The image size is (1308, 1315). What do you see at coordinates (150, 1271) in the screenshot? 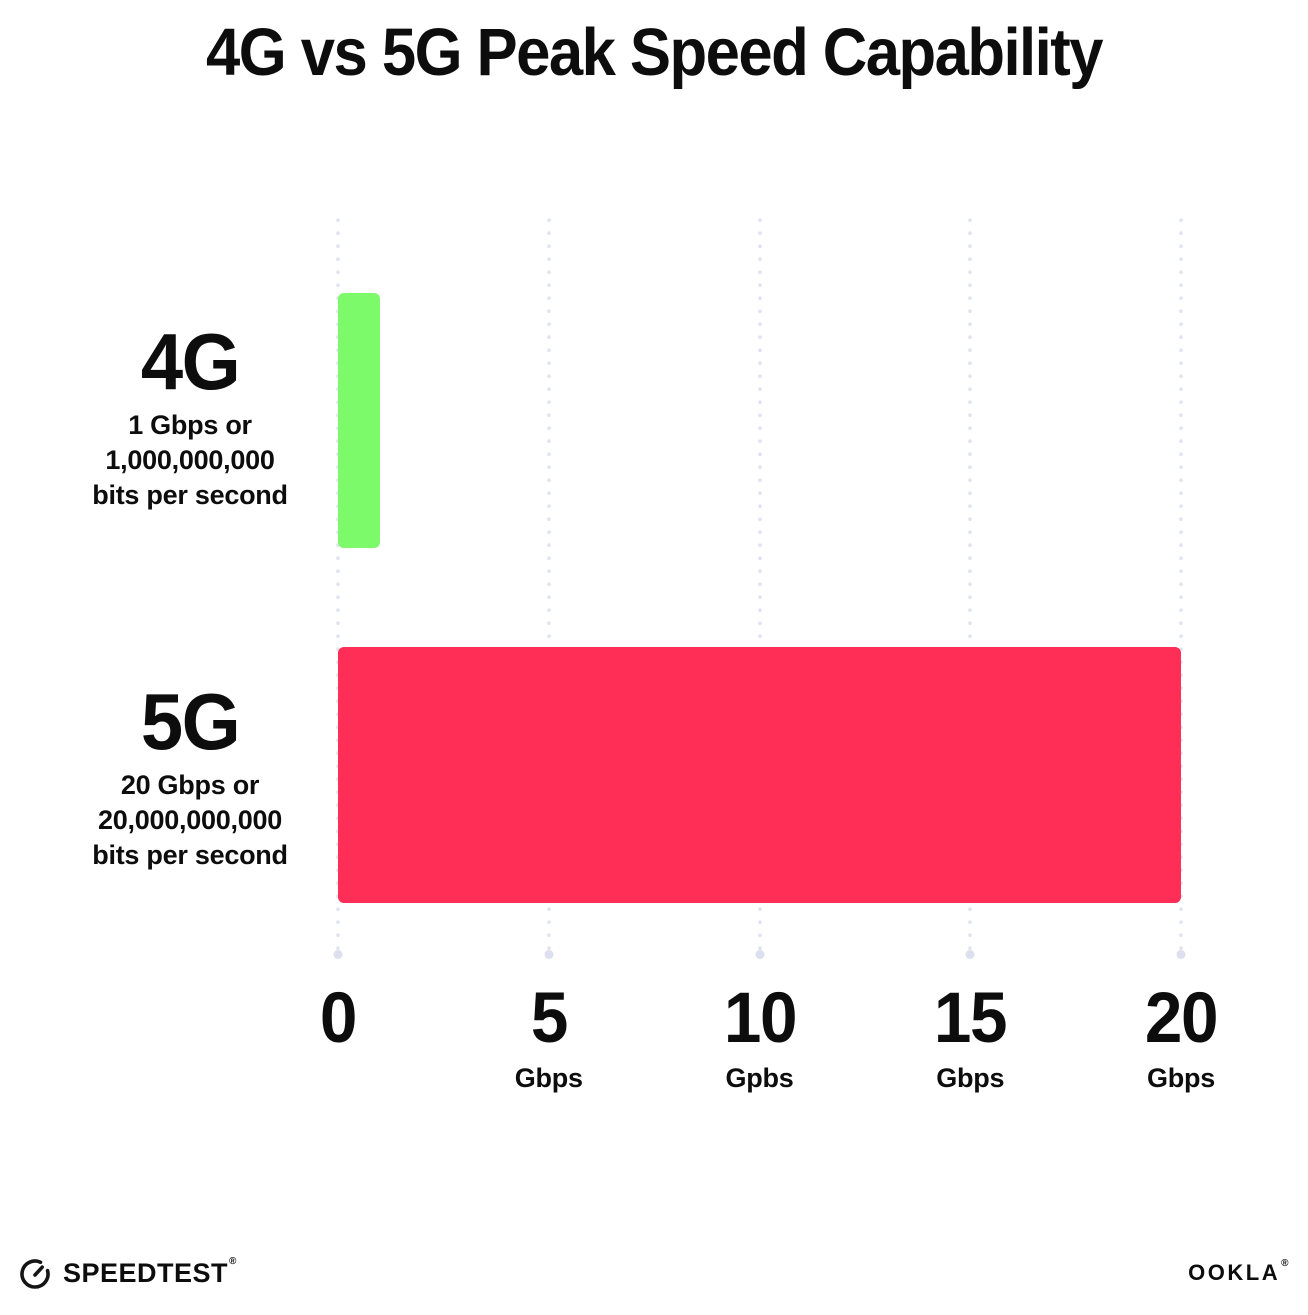
I see `speedtest-wordmark: SPEEDTEST®` at bounding box center [150, 1271].